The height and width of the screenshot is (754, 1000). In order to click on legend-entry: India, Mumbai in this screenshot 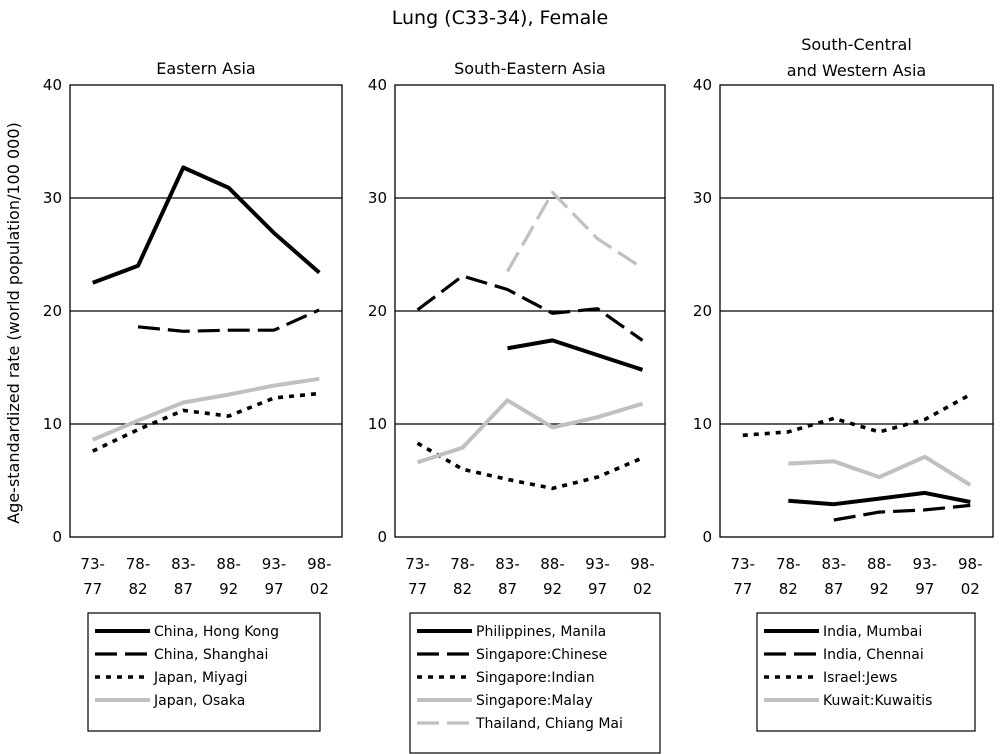, I will do `click(872, 632)`.